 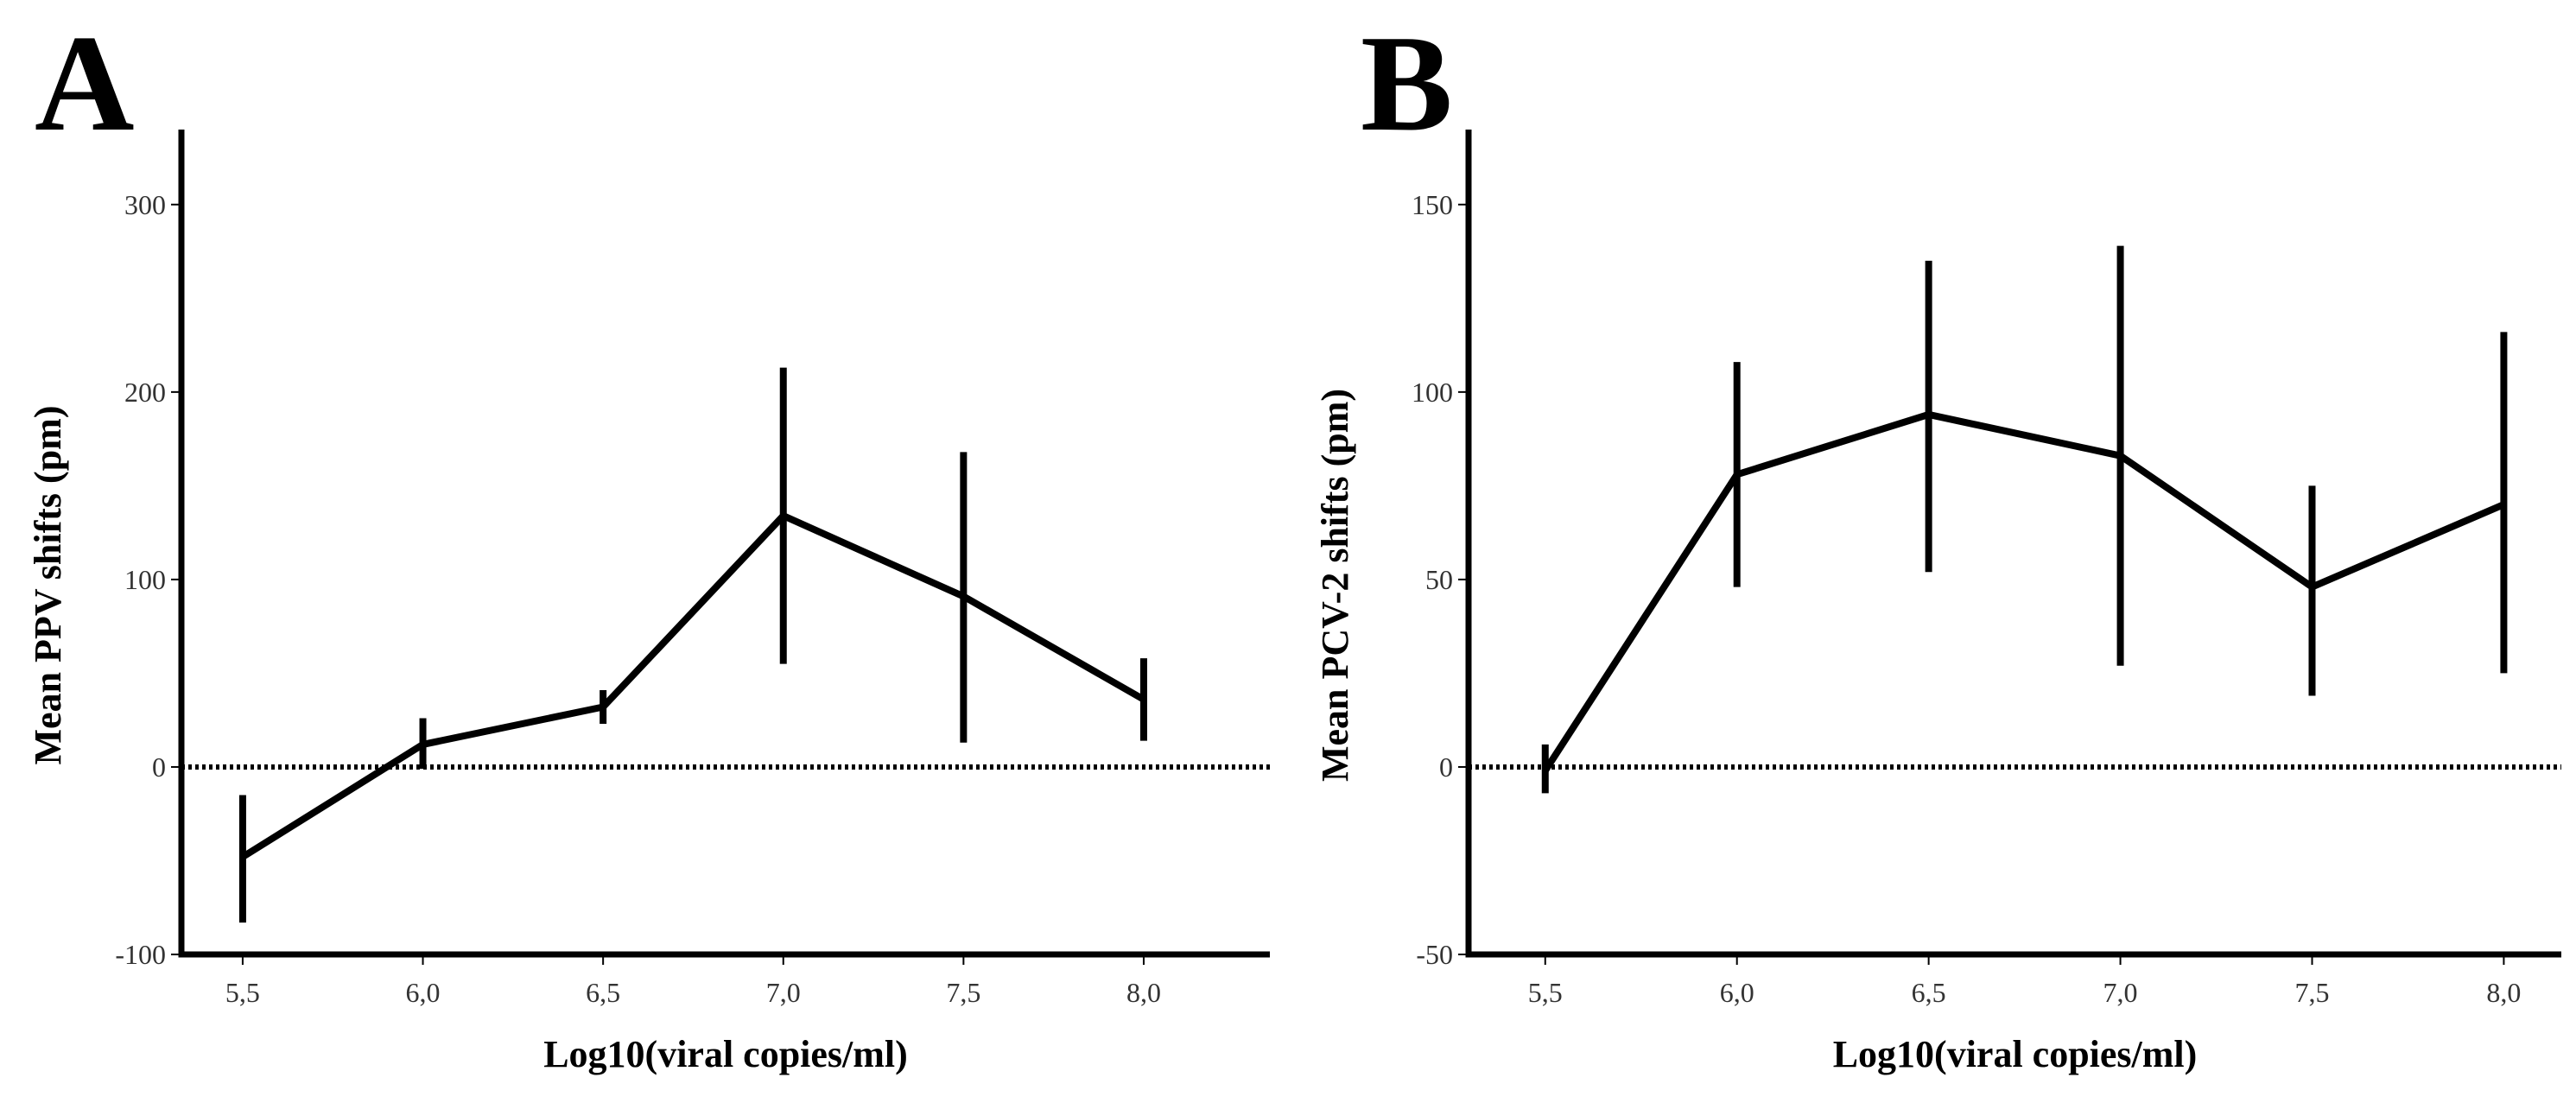 What do you see at coordinates (1545, 992) in the screenshot?
I see `chart-b-x-tick-label: 5,5` at bounding box center [1545, 992].